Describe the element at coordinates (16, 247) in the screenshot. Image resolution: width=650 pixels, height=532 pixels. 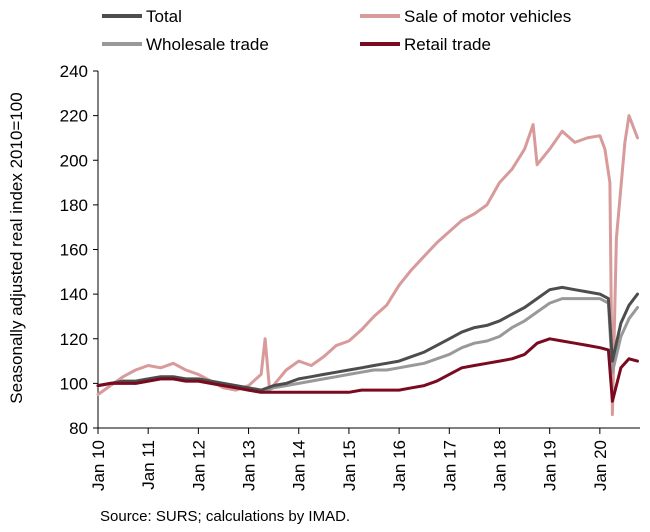
I see `y-axis-label: Seasonally adjusted real index 2010=100` at that location.